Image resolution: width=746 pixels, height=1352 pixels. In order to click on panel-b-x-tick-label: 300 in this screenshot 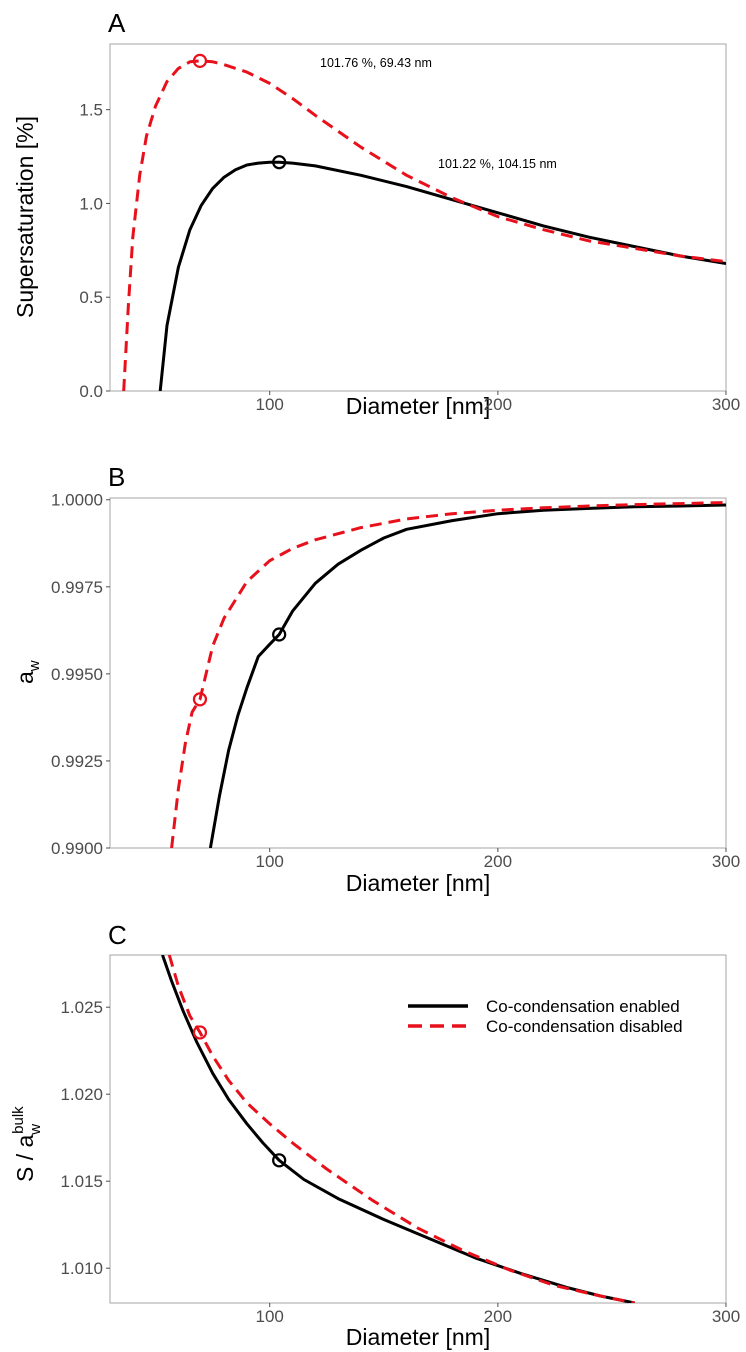, I will do `click(726, 861)`.